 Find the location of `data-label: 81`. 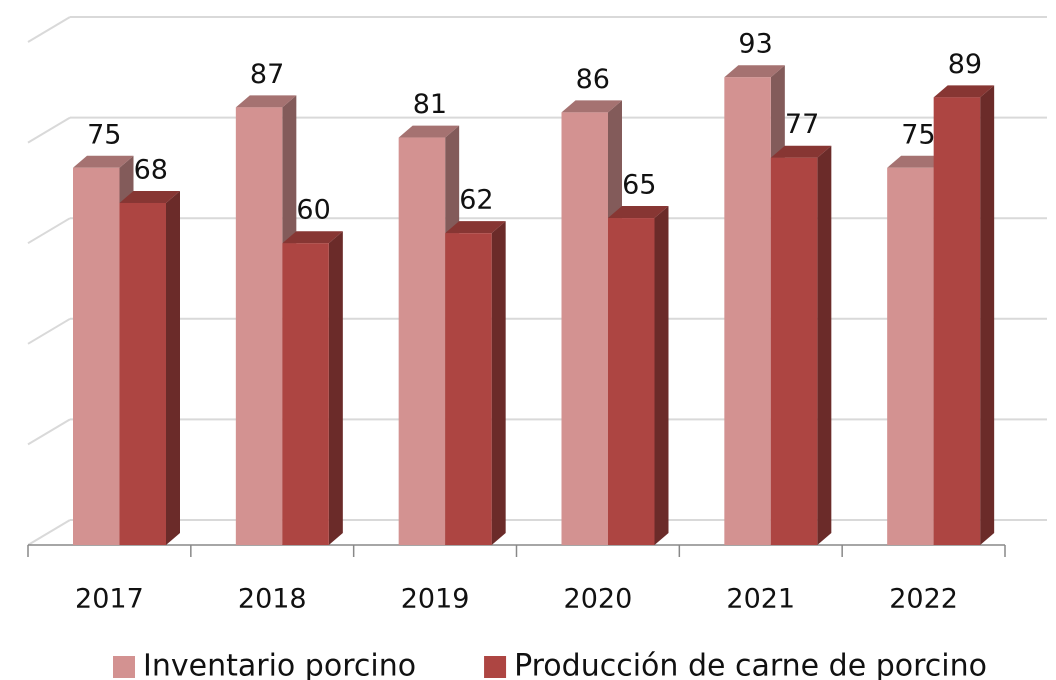

data-label: 81 is located at coordinates (430, 104).